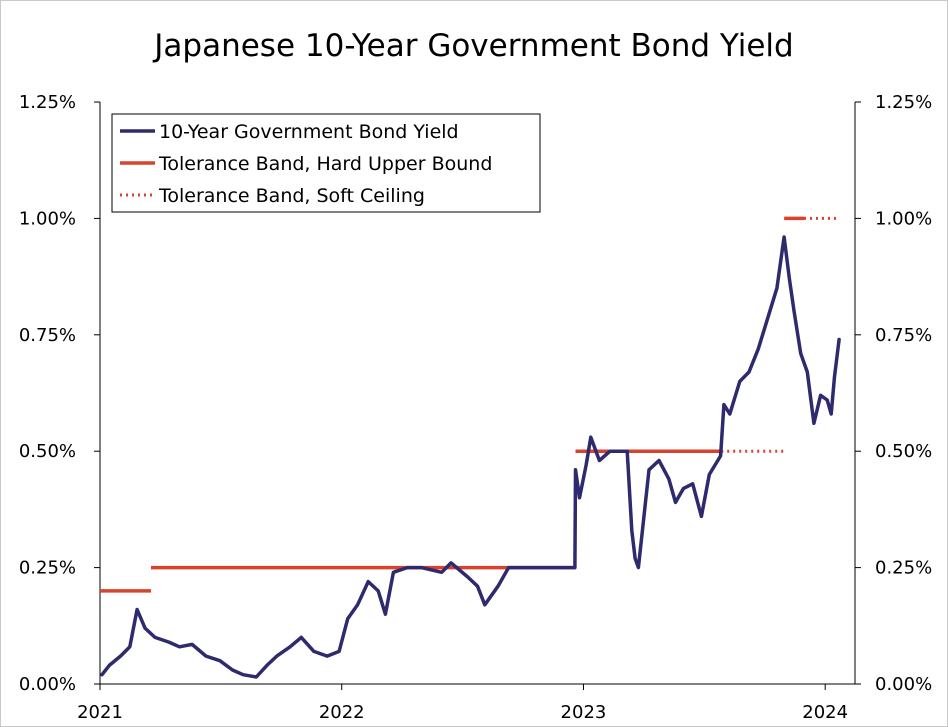  I want to click on legend-label-yield: 10-Year Government Bond Yield, so click(309, 132).